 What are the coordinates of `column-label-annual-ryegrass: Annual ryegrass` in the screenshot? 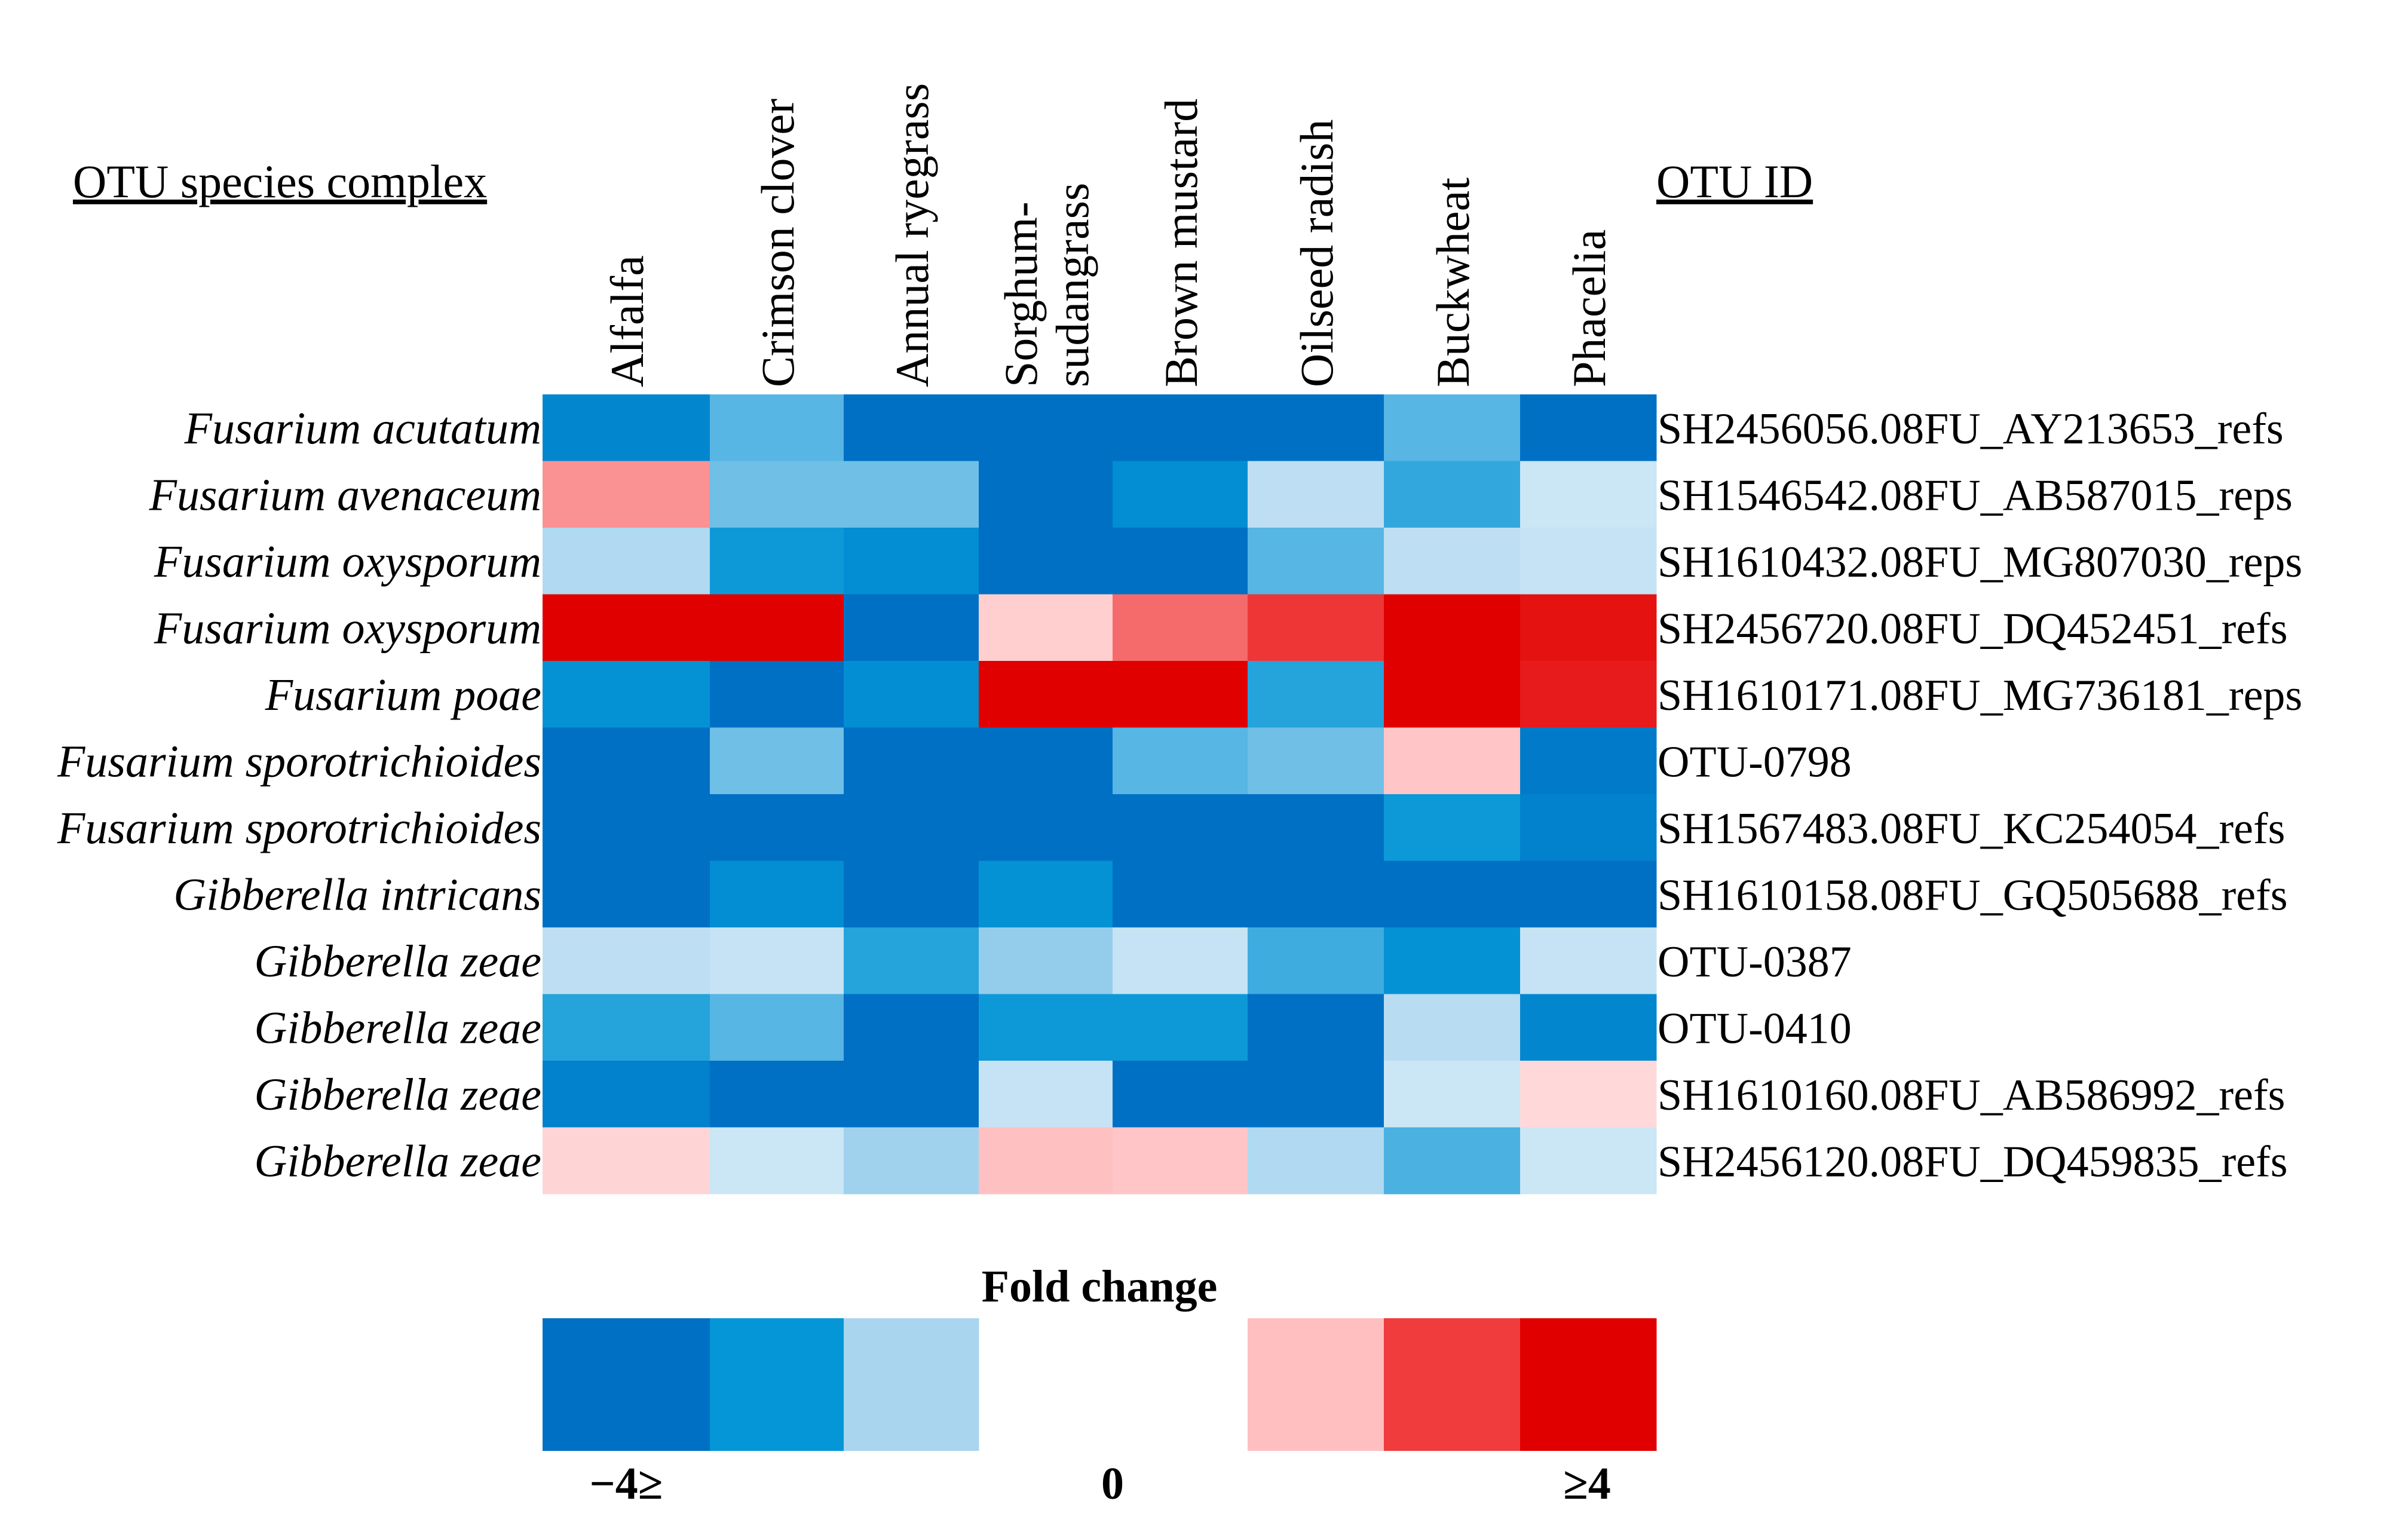 It's located at (912, 235).